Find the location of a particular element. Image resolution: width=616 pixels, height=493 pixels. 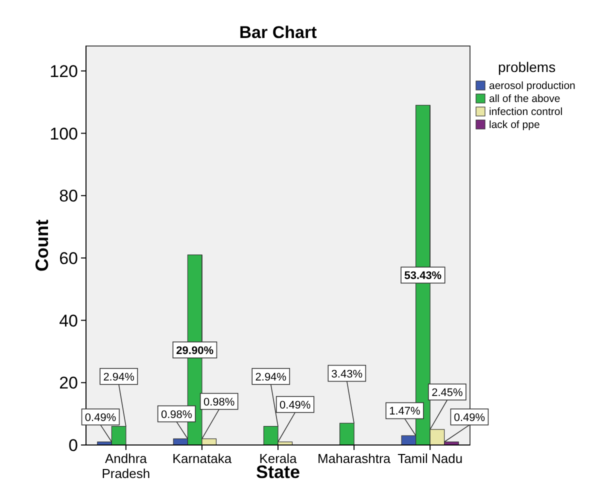

y-tick-label: 100 is located at coordinates (64, 134).